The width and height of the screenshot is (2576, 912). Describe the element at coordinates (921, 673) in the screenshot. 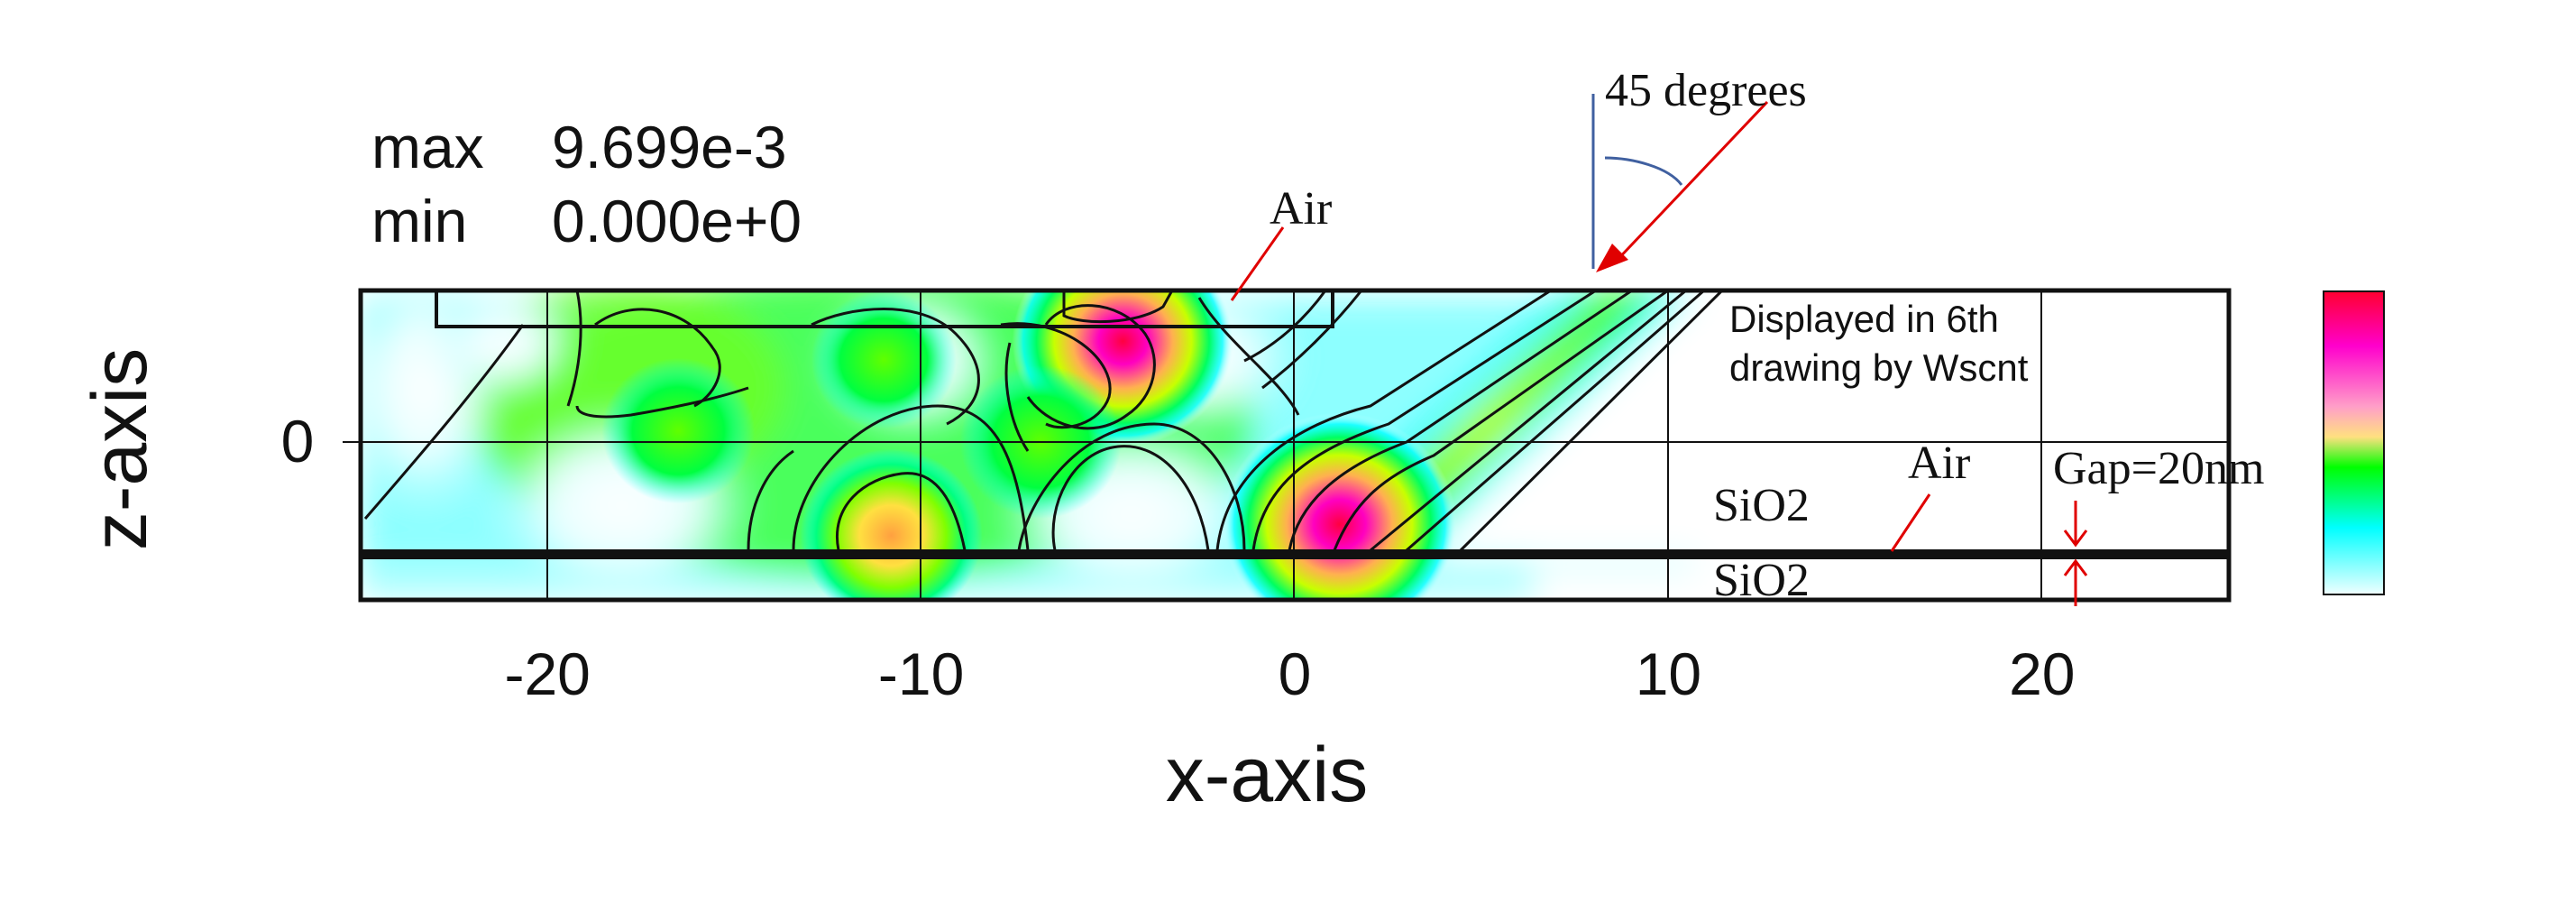

I see `x-tick-label: -10` at that location.